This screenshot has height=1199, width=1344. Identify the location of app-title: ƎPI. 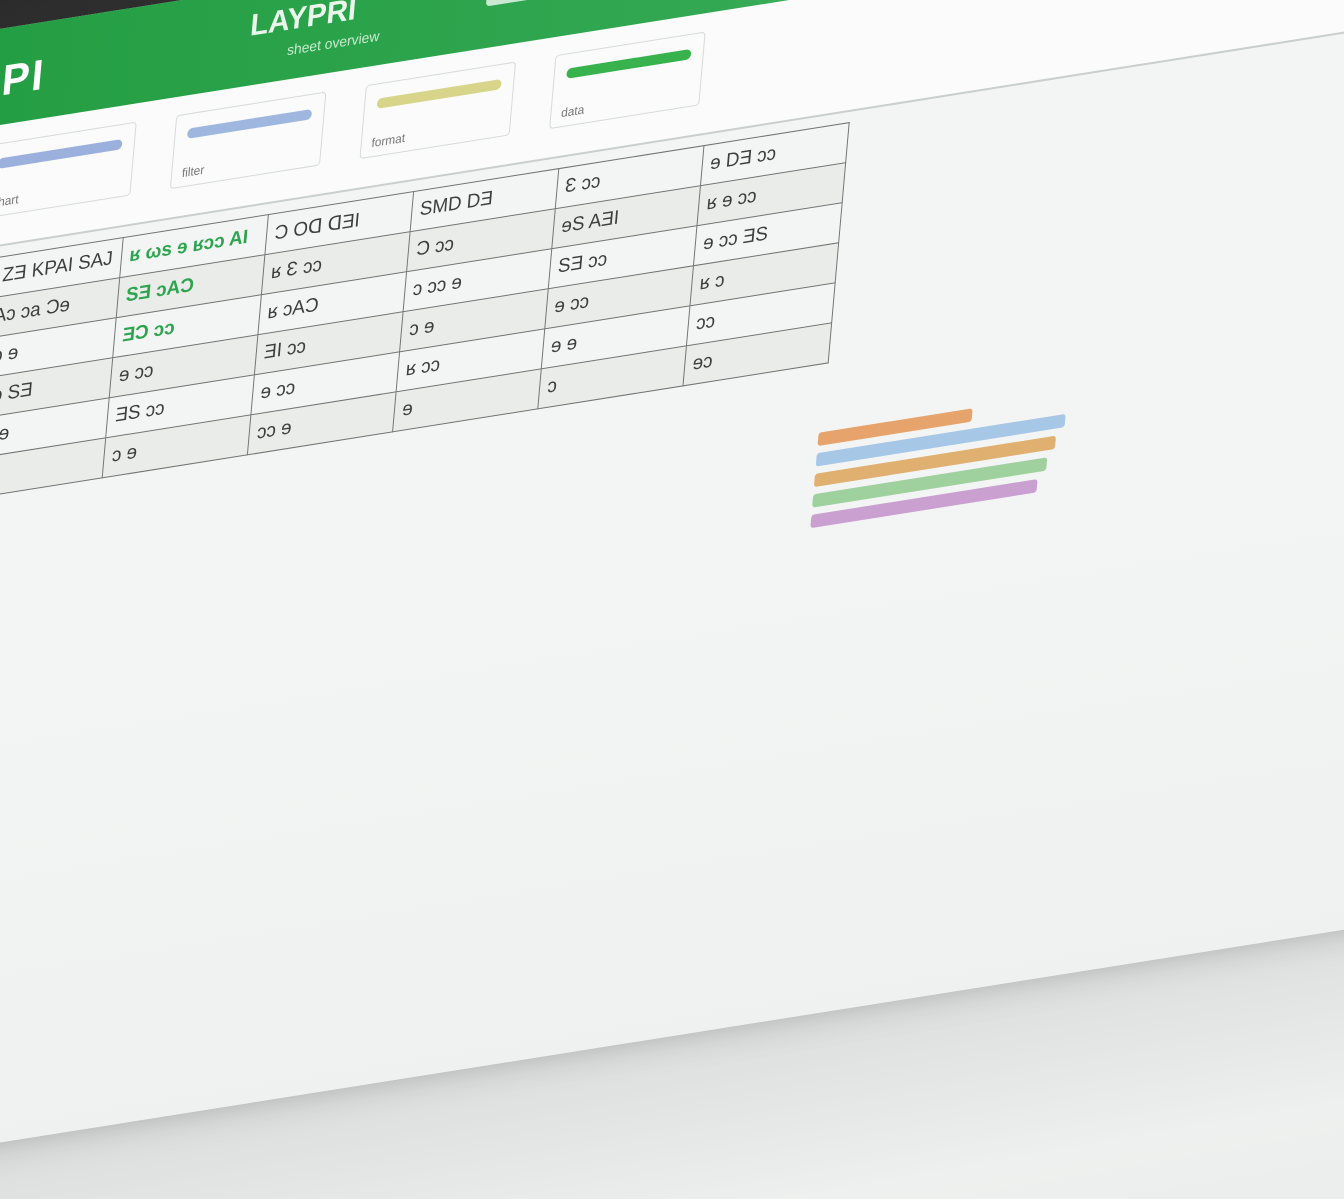
(24, 79).